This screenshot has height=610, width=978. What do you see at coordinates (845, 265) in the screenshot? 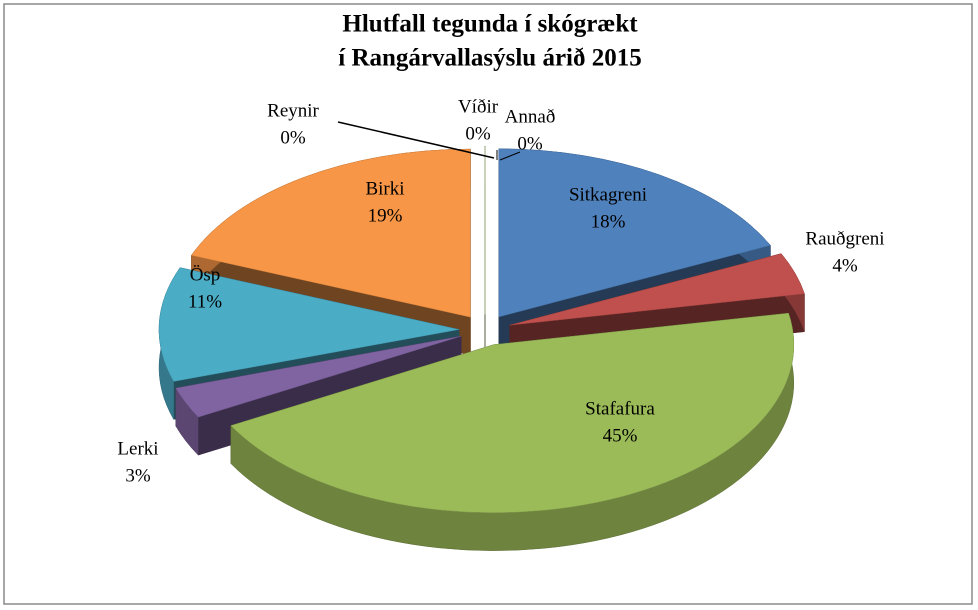
I see `value-label: 4%` at bounding box center [845, 265].